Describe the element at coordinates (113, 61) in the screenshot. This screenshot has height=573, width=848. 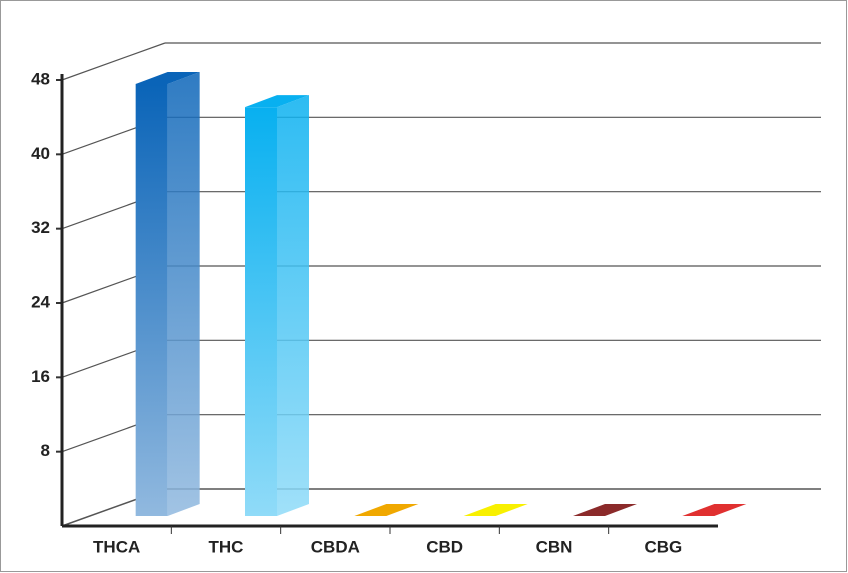
I see `grid-diagonal` at that location.